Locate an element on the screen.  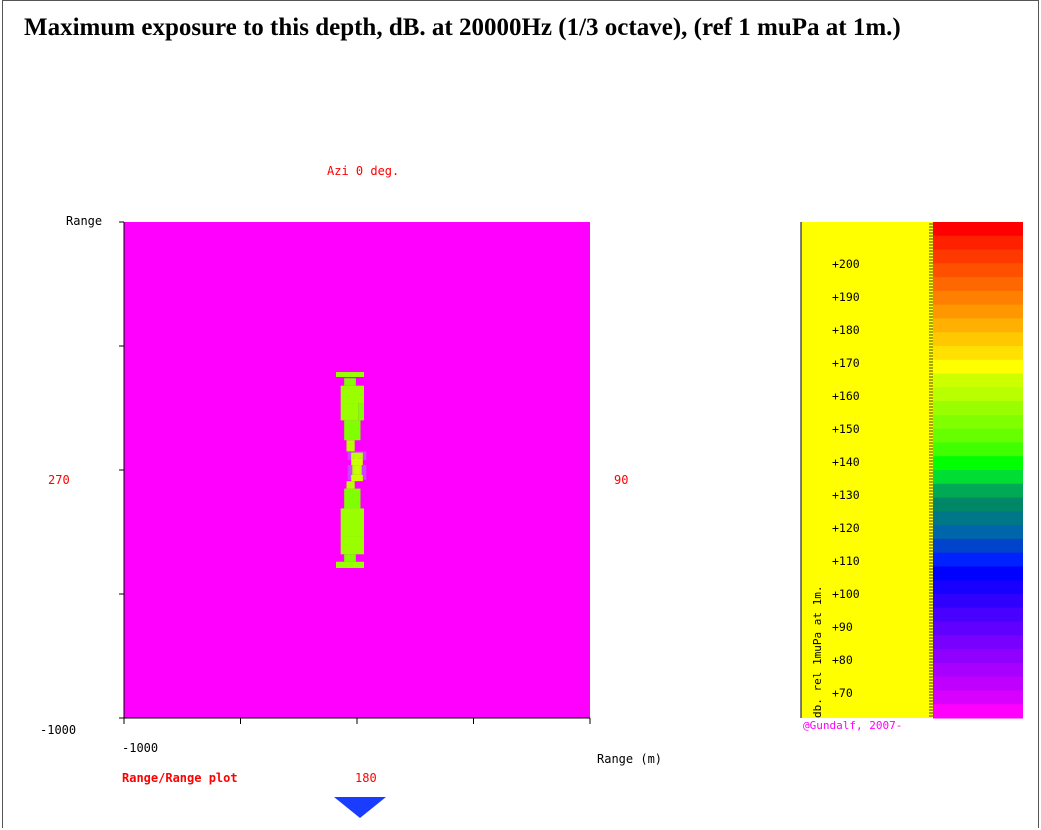
scale-axis-label: db. rel 1muPa at 1m. is located at coordinates (817, 651).